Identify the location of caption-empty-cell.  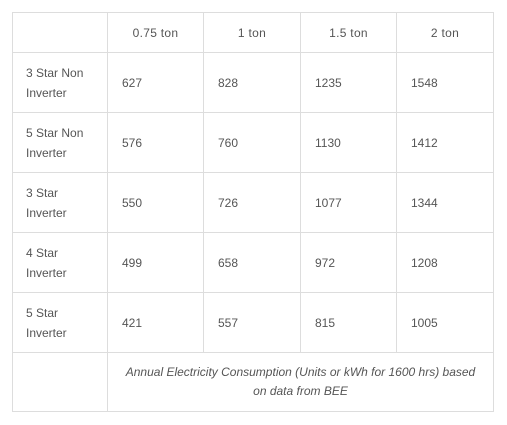
(60, 382).